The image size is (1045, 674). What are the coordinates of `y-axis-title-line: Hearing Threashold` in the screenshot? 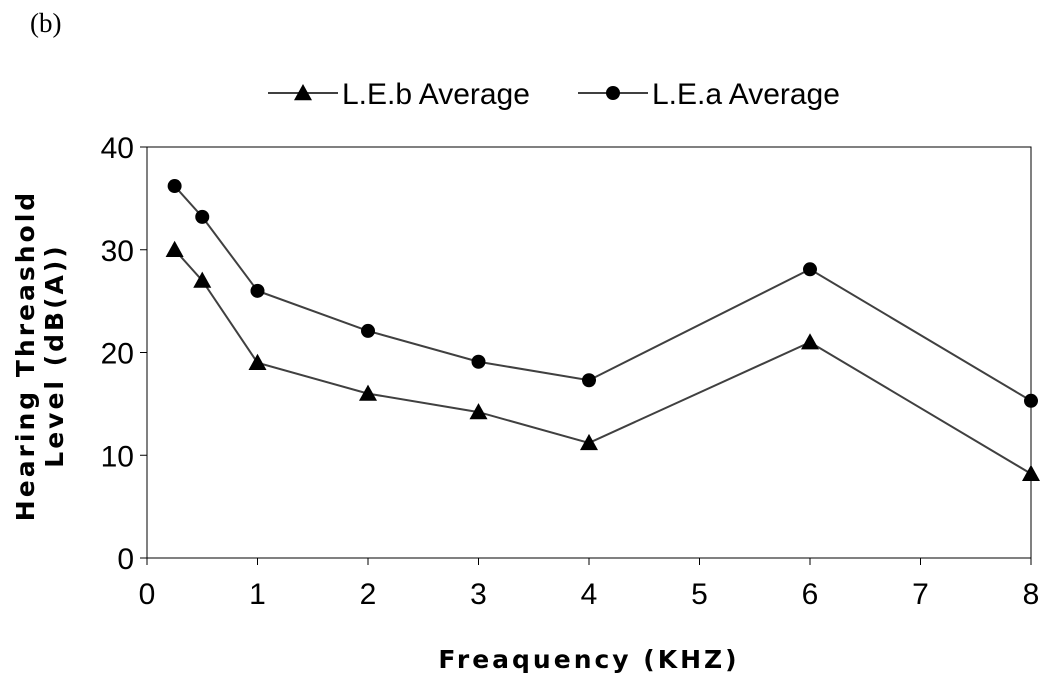 It's located at (25, 355).